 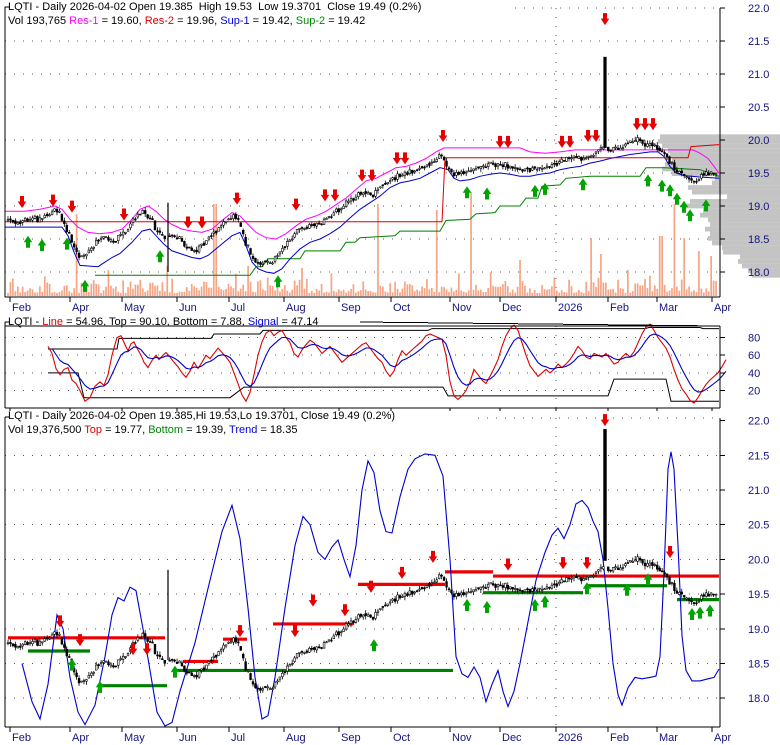 I want to click on sup2-value: = 19.42, so click(x=345, y=21).